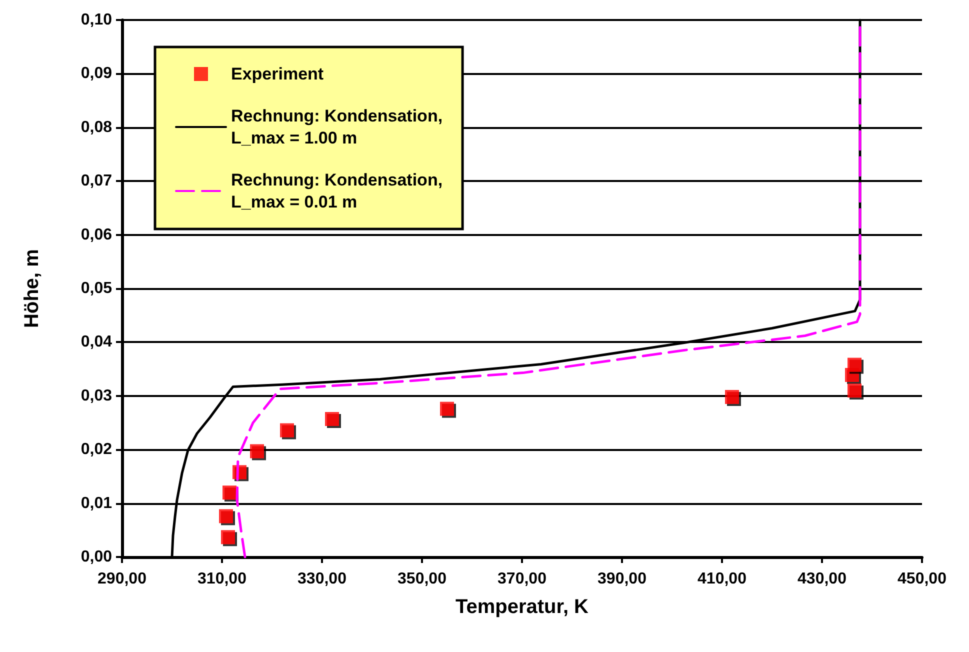 The height and width of the screenshot is (652, 969). Describe the element at coordinates (222, 579) in the screenshot. I see `x-tick-label: 310,00` at that location.